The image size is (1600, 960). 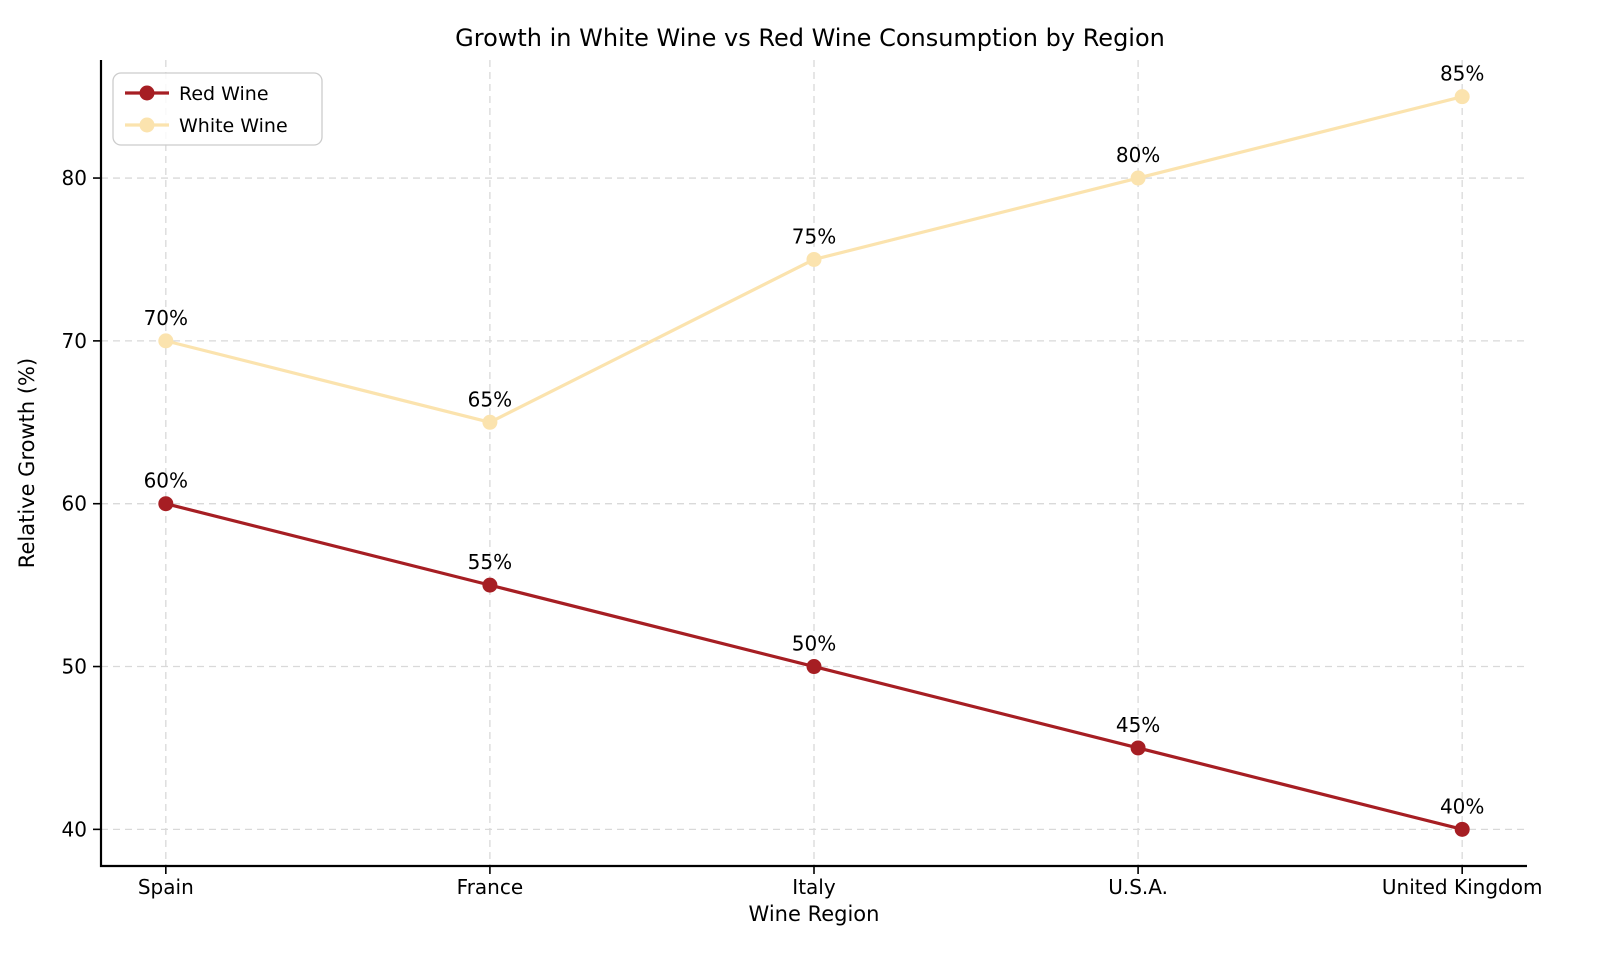 I want to click on legend-box, so click(x=217, y=109).